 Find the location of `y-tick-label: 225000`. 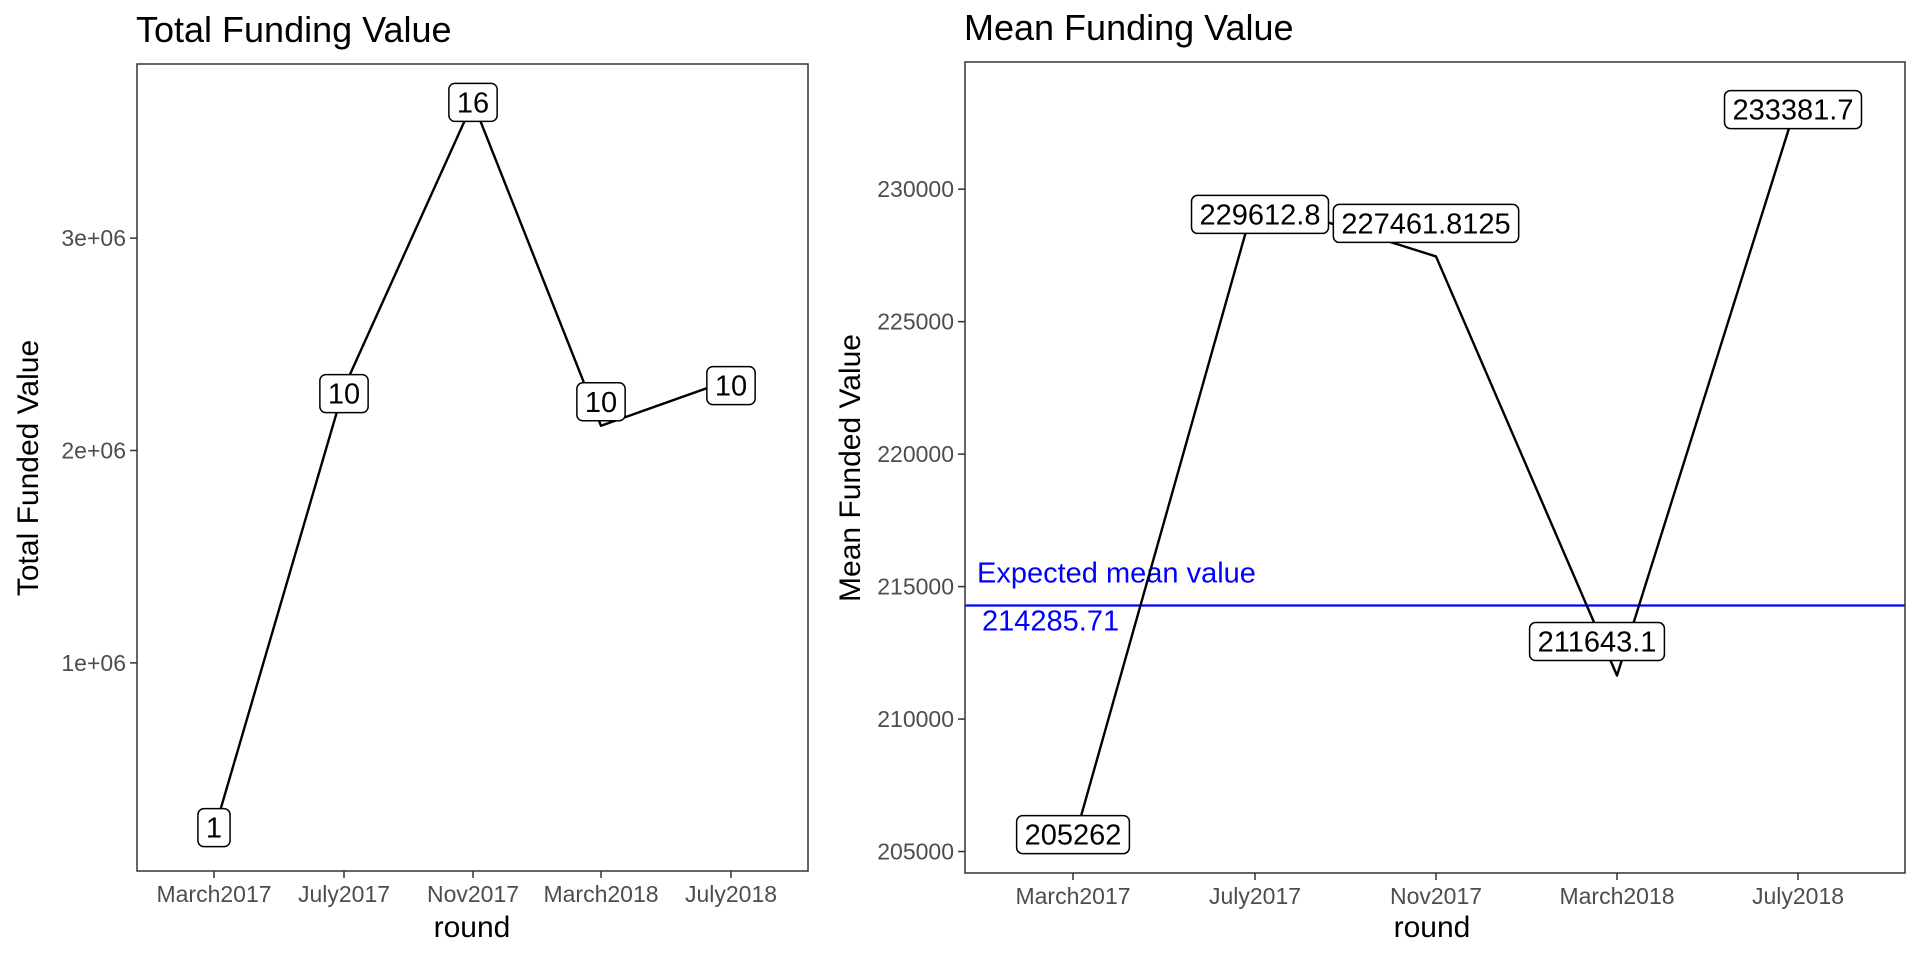

y-tick-label: 225000 is located at coordinates (915, 322).